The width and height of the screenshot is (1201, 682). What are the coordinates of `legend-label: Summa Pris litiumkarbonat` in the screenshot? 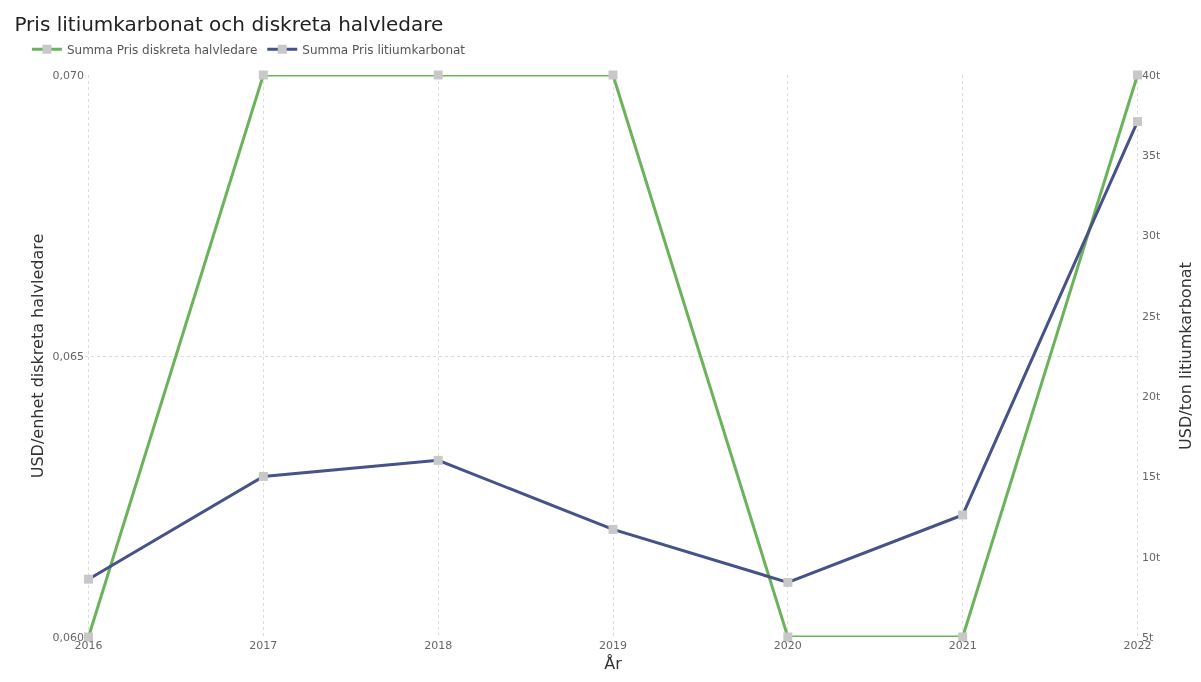 It's located at (384, 49).